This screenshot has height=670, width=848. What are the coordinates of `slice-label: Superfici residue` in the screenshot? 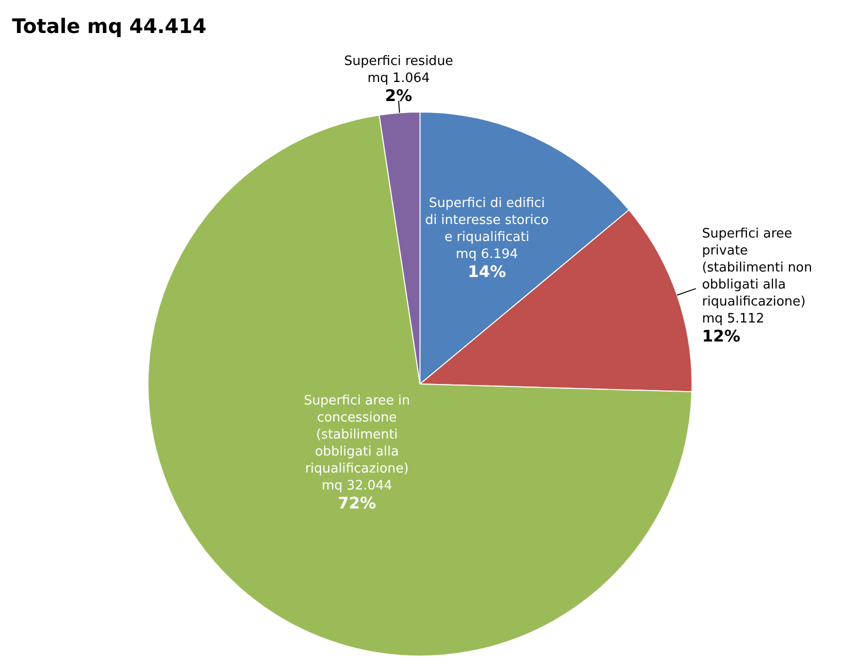 It's located at (399, 61).